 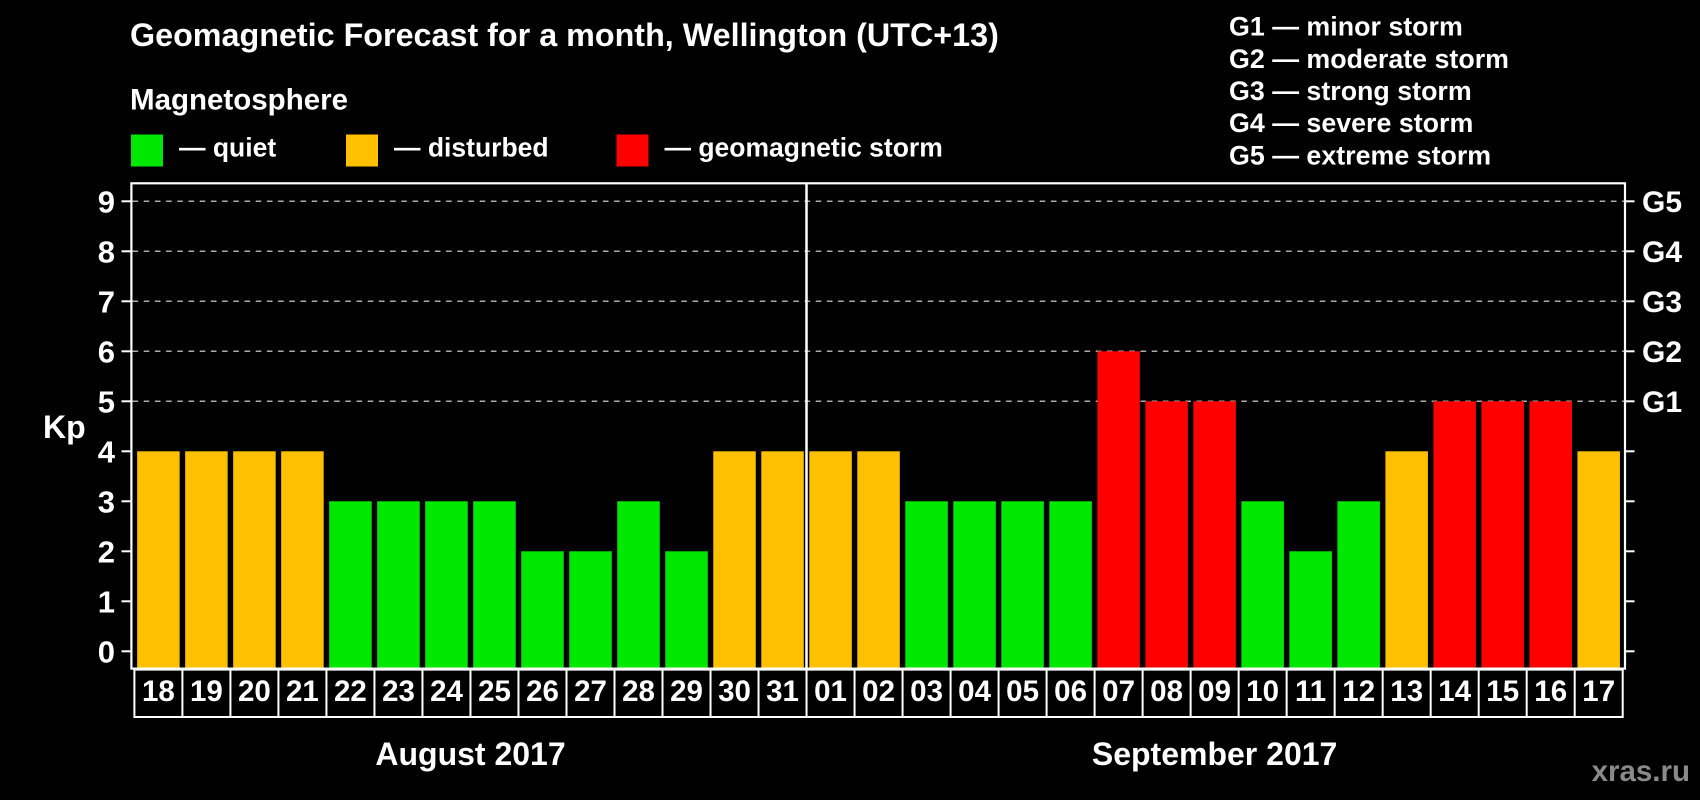 I want to click on svg-text: G2, so click(x=1662, y=352).